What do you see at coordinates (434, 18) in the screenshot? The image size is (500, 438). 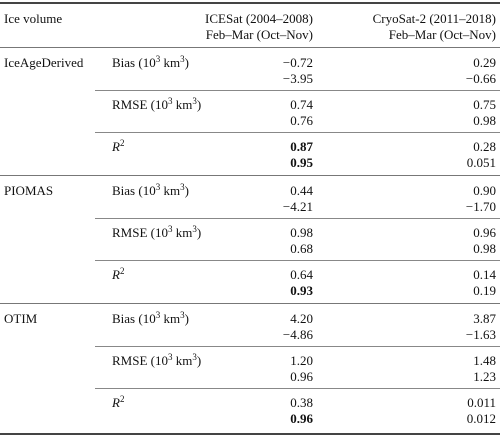 I see `header-cryosat: CryoSat-2 (2011–2018)` at bounding box center [434, 18].